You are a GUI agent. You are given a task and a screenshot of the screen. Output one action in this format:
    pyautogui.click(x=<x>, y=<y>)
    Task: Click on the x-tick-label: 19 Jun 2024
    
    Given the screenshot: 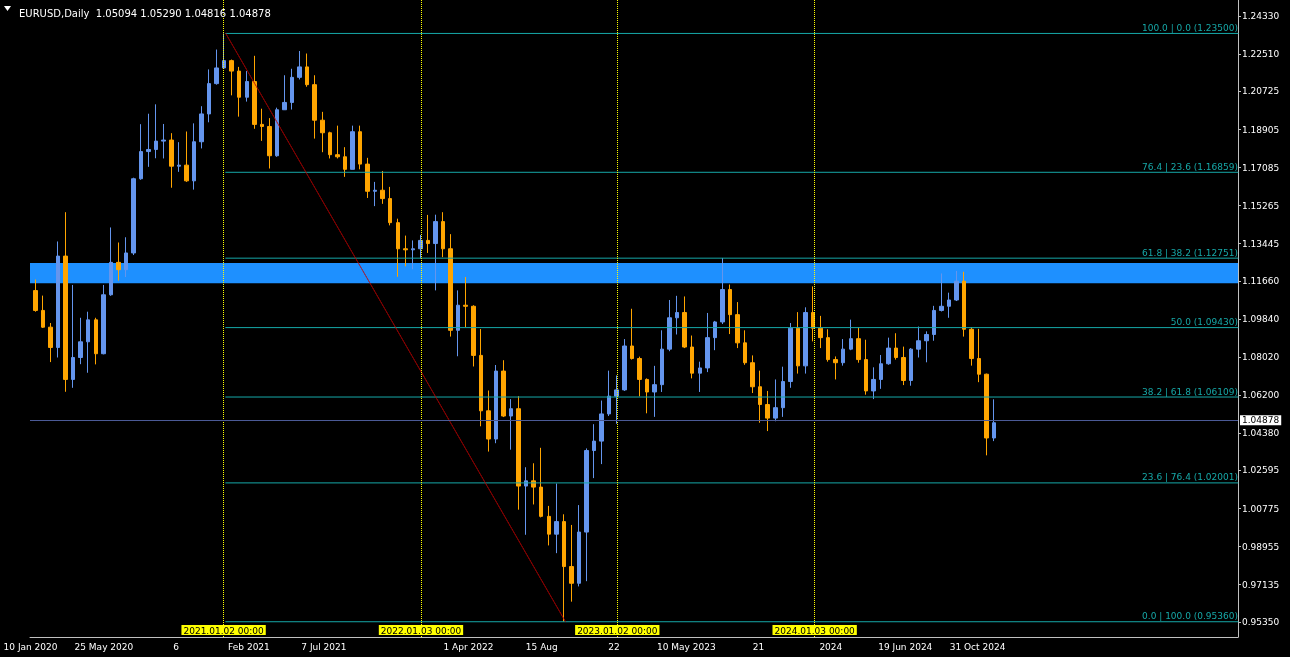 What is the action you would take?
    pyautogui.click(x=905, y=646)
    